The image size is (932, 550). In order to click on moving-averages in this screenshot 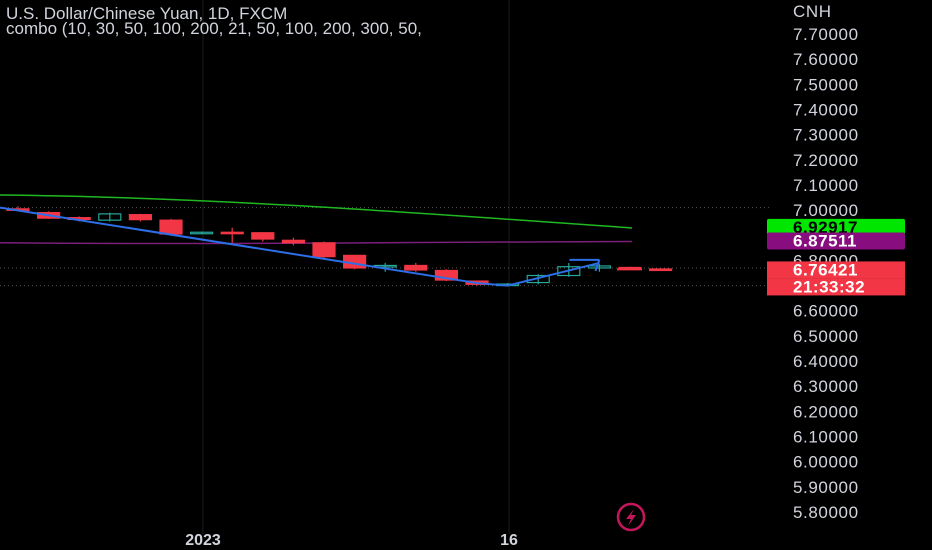, I will do `click(316, 219)`.